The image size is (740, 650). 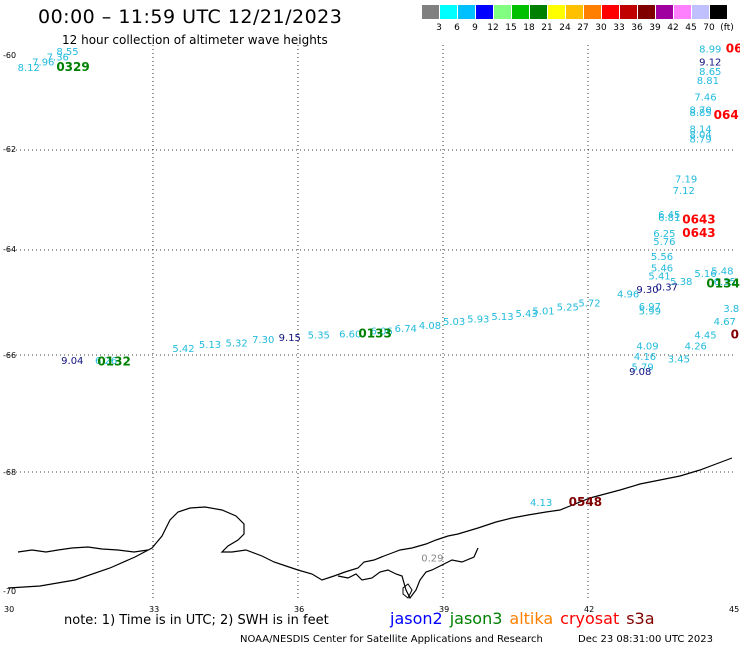 What do you see at coordinates (722, 271) in the screenshot?
I see `wave-height-label: 5.48` at bounding box center [722, 271].